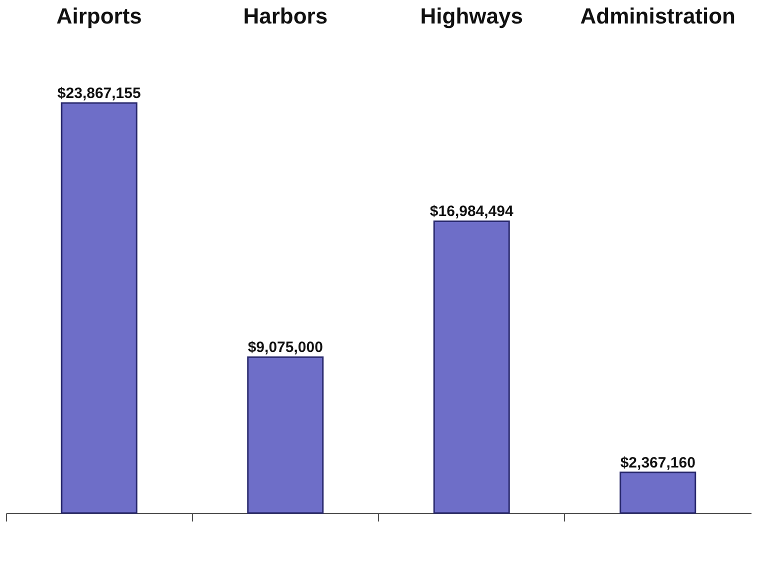 Image resolution: width=769 pixels, height=571 pixels. I want to click on data-label: $16,984,494, so click(472, 211).